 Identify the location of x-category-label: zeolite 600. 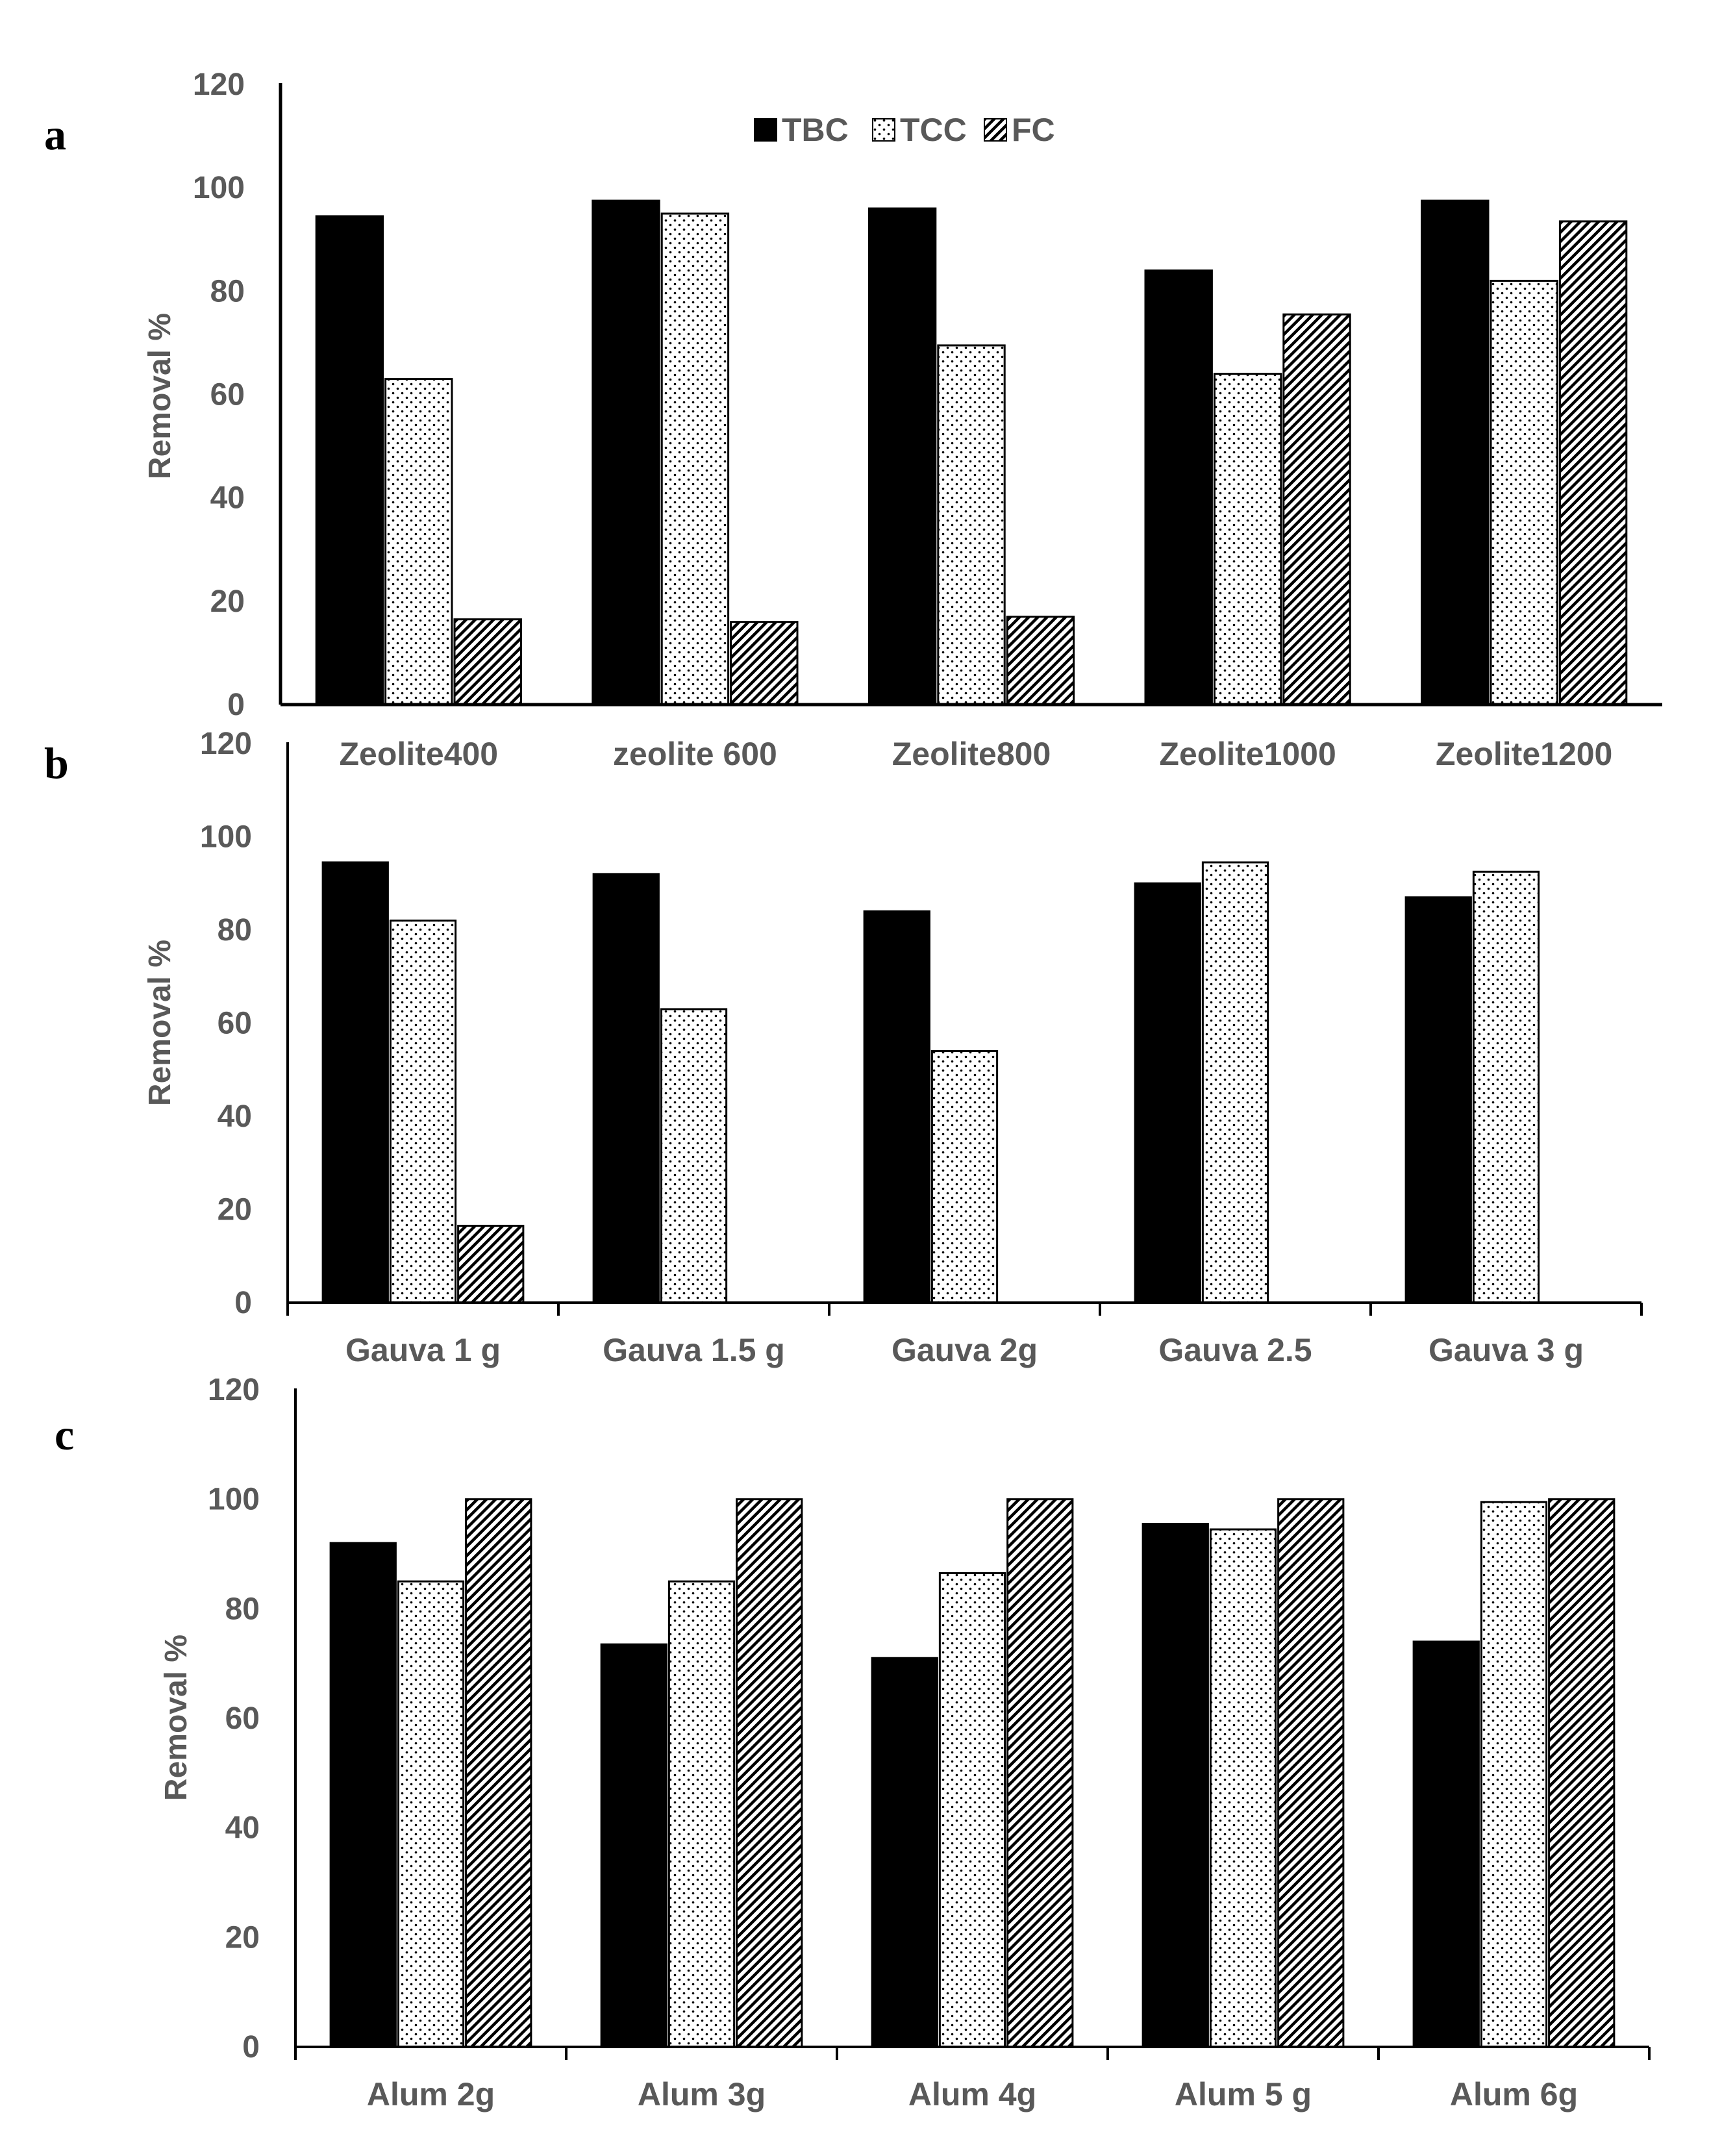
(695, 754).